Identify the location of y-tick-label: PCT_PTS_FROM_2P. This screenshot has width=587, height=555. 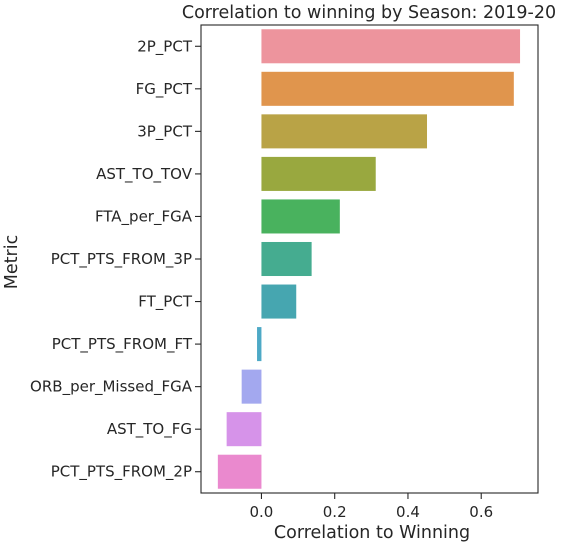
(121, 472).